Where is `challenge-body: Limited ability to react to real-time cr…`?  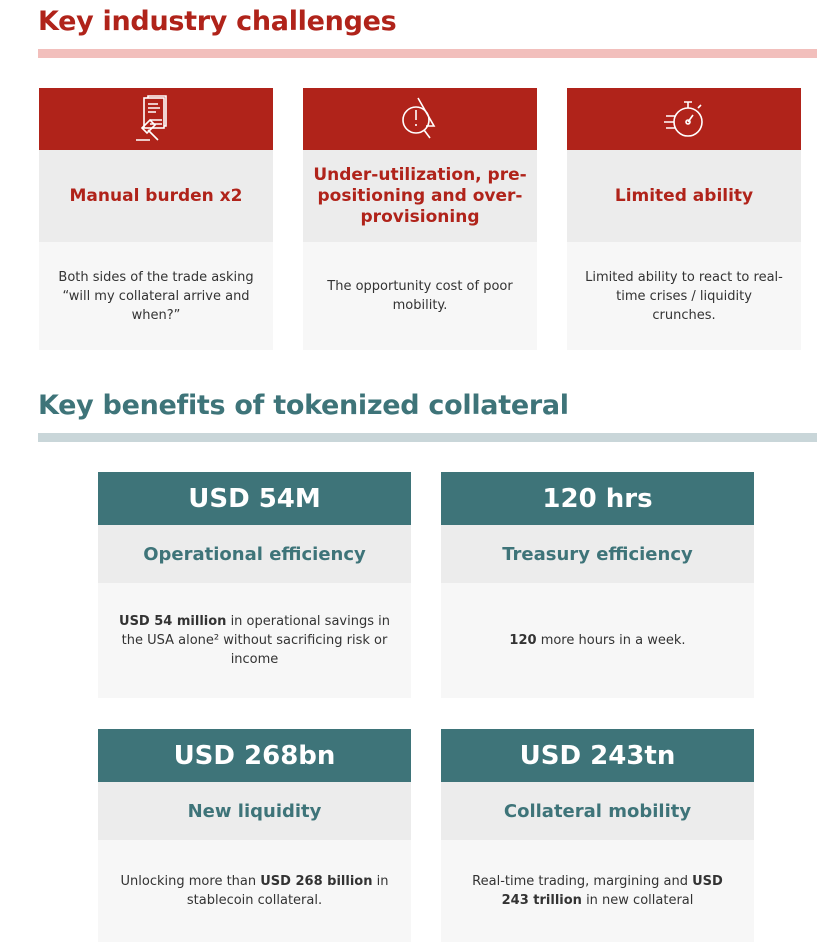 challenge-body: Limited ability to react to real-time cr… is located at coordinates (684, 296).